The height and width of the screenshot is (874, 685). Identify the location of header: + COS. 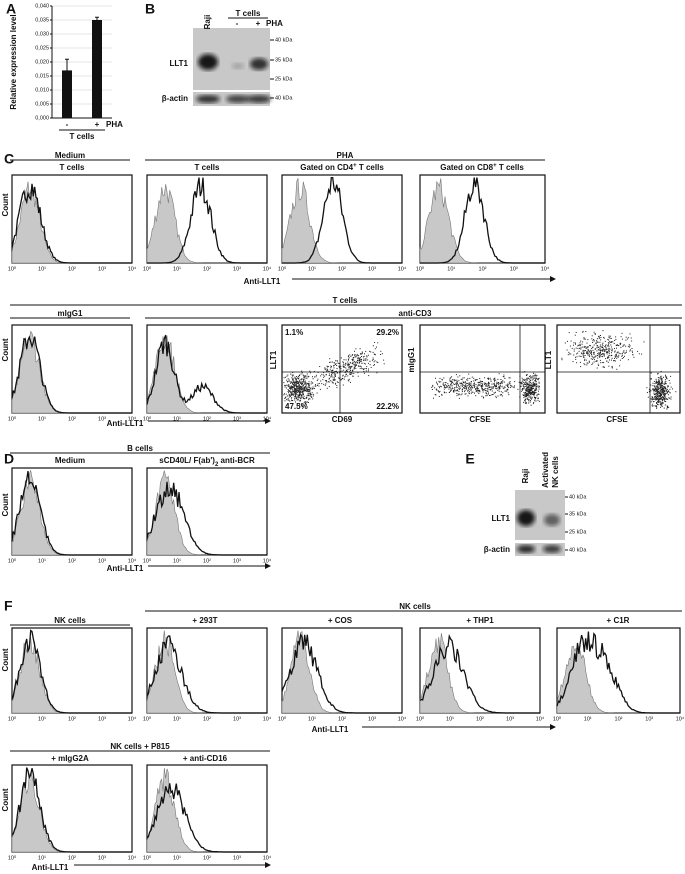
(340, 620).